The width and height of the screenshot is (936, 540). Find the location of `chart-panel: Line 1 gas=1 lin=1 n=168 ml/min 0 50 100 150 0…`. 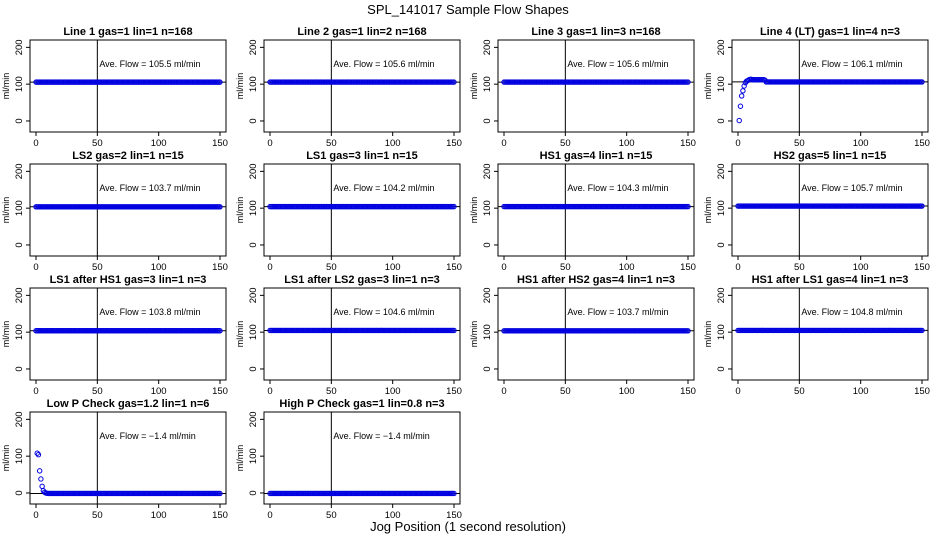

chart-panel: Line 1 gas=1 lin=1 n=168 ml/min 0 50 100 150 0… is located at coordinates (114, 87).